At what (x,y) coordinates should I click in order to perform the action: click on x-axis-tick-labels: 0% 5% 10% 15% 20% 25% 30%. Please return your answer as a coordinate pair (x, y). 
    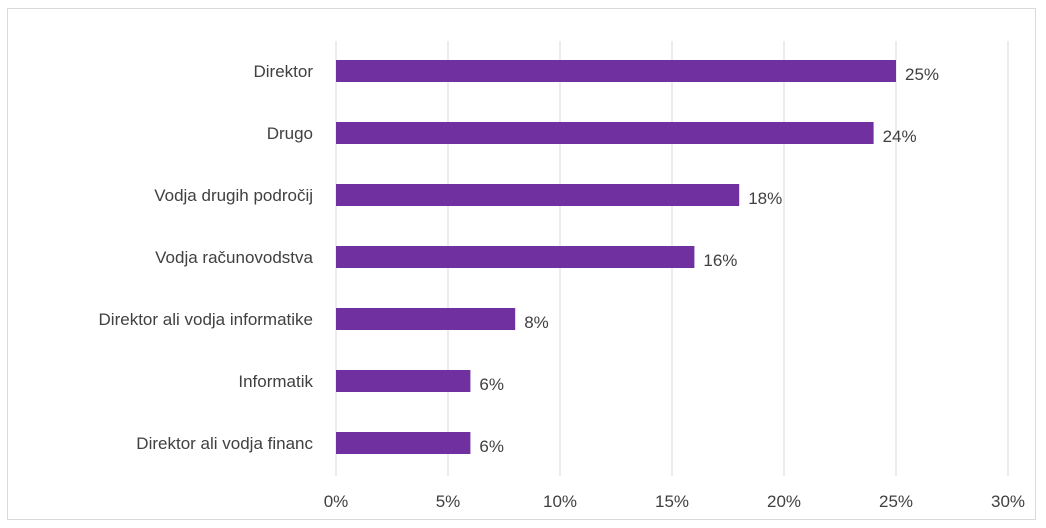
    Looking at the image, I should click on (674, 501).